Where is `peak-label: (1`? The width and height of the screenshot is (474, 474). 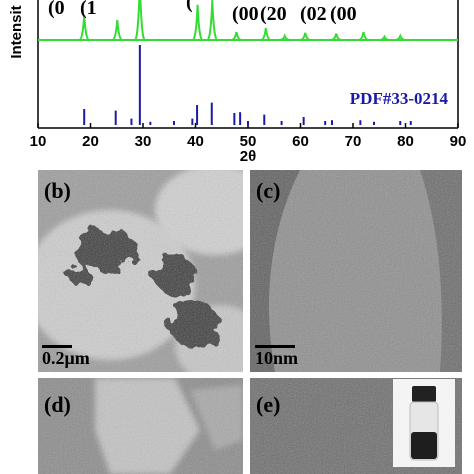
peak-label: (1 is located at coordinates (88, 9).